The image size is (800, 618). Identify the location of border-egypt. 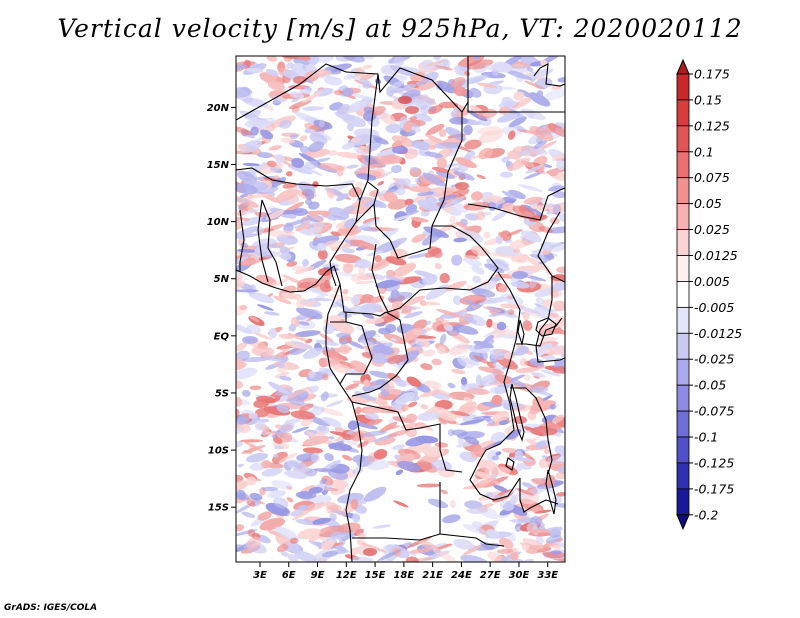
(516, 84).